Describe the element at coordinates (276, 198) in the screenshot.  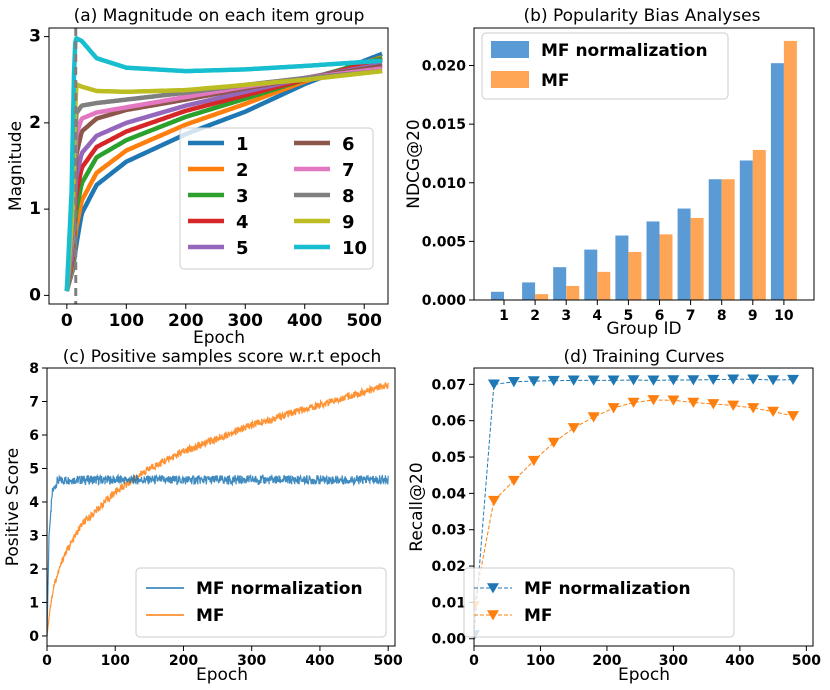
I see `panel-a-legend: 1 2 3 4 5 6 7 8 9 10` at that location.